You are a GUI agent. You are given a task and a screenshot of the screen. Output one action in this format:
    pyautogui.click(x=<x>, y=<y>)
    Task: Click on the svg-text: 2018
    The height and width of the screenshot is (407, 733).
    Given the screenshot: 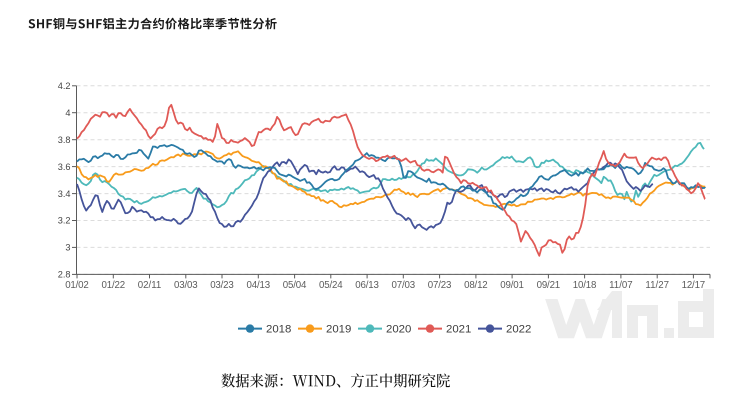 What is the action you would take?
    pyautogui.click(x=278, y=330)
    